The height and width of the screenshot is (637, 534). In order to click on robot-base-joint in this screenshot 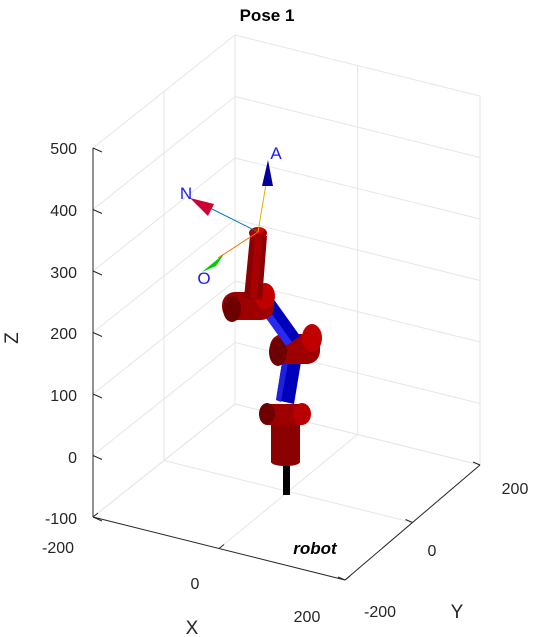, I will do `click(285, 434)`.